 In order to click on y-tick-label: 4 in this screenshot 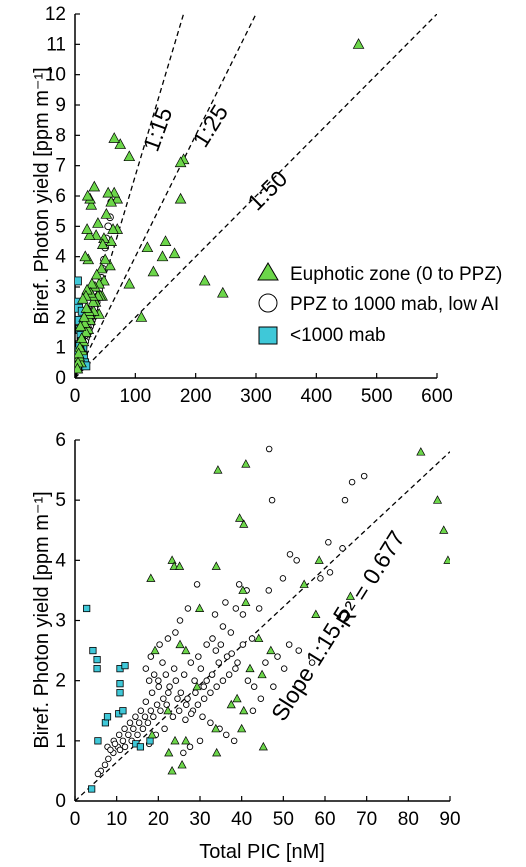, I will do `click(60, 257)`.